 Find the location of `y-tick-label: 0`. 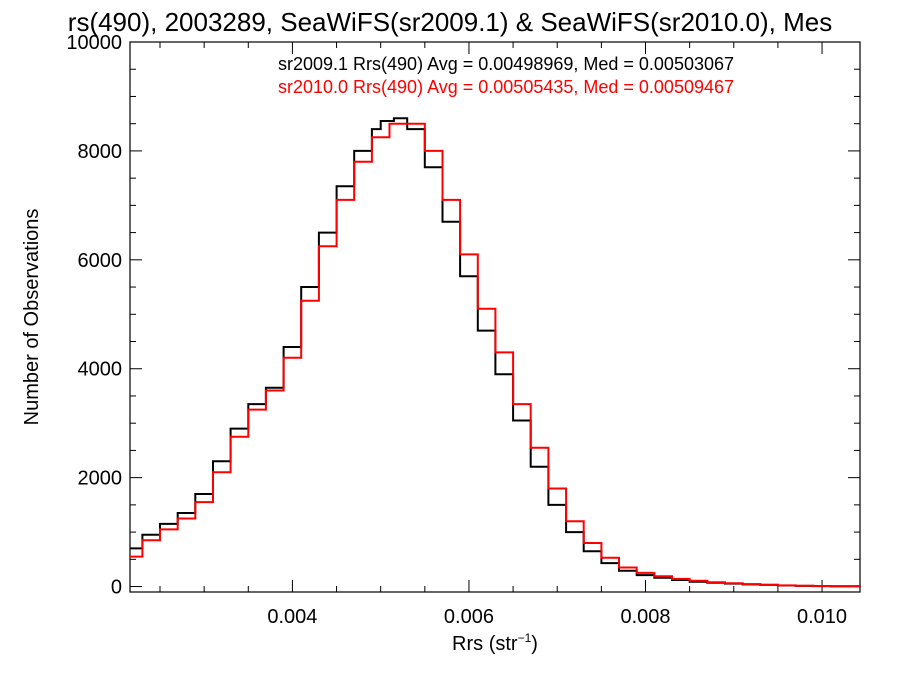

y-tick-label: 0 is located at coordinates (116, 588).